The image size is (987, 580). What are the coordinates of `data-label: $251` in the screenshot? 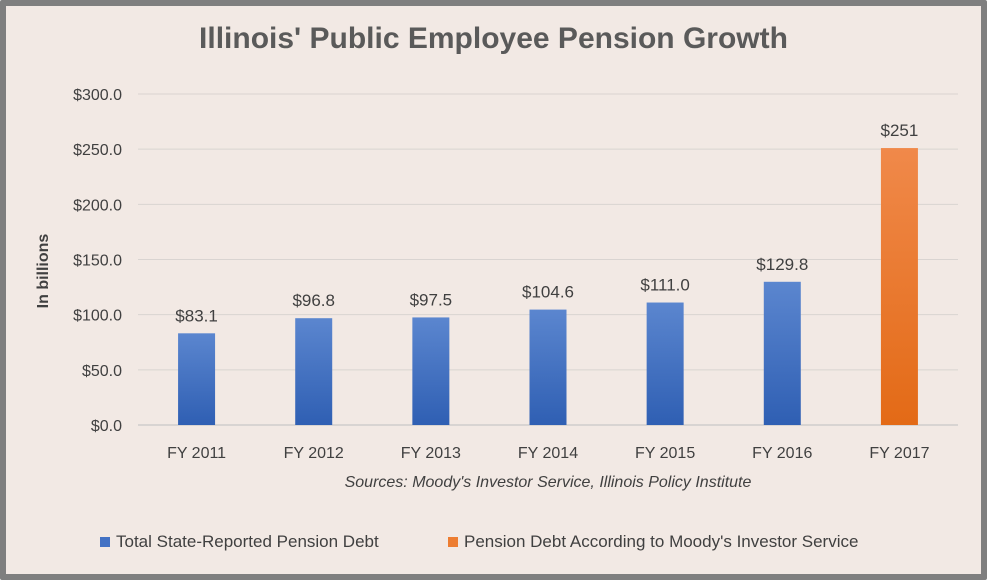 It's located at (900, 130).